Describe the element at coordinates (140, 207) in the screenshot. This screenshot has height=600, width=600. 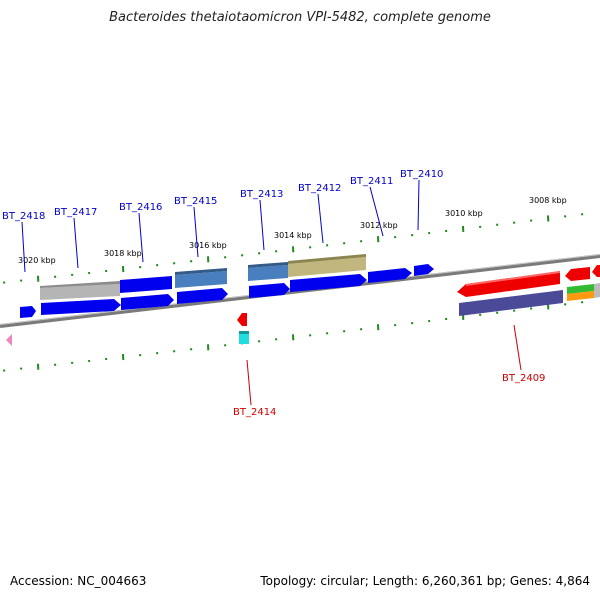
I see `gene-label-bt2416: BT_2416` at that location.